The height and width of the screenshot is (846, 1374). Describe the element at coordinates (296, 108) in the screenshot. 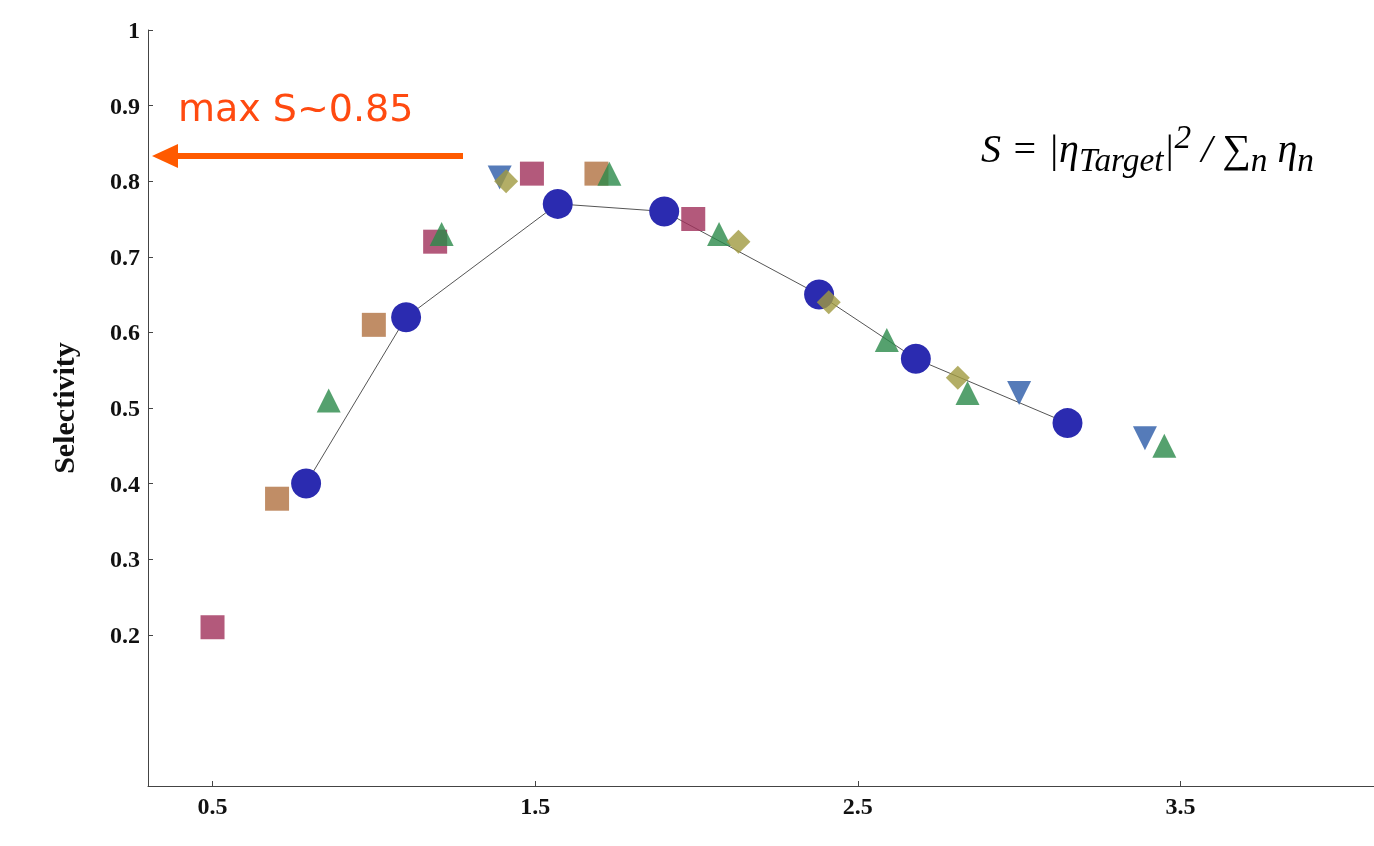

I see `annotation: max S~0.85` at that location.